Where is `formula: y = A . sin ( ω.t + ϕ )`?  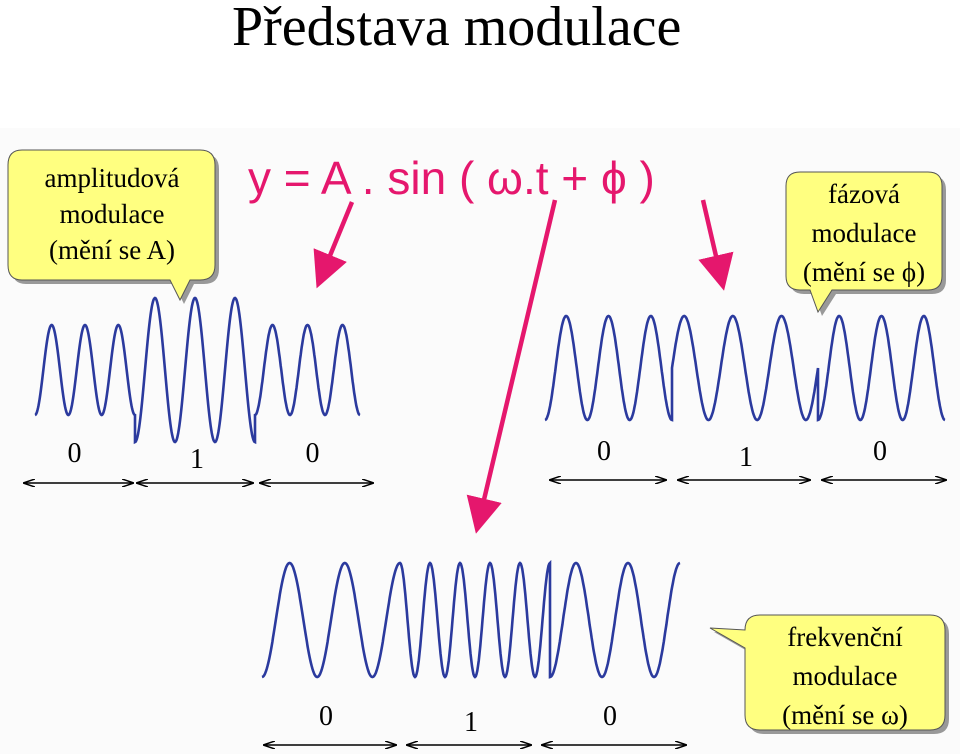
formula: y = A . sin ( ω.t + ϕ ) is located at coordinates (451, 178).